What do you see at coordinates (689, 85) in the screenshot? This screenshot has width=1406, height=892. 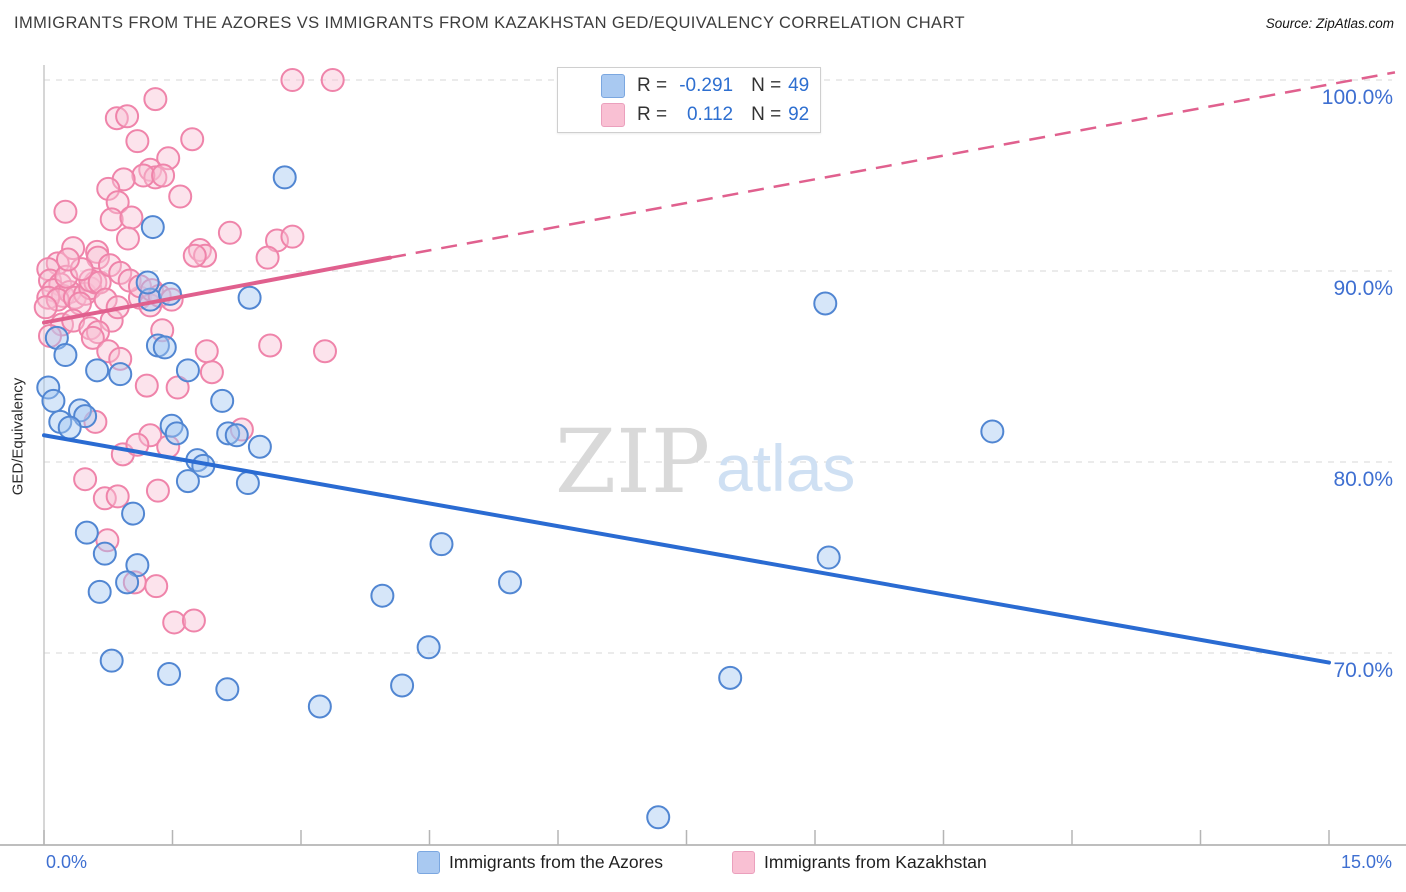 I see `stats-row-azores: R = -0.291 N = 49` at bounding box center [689, 85].